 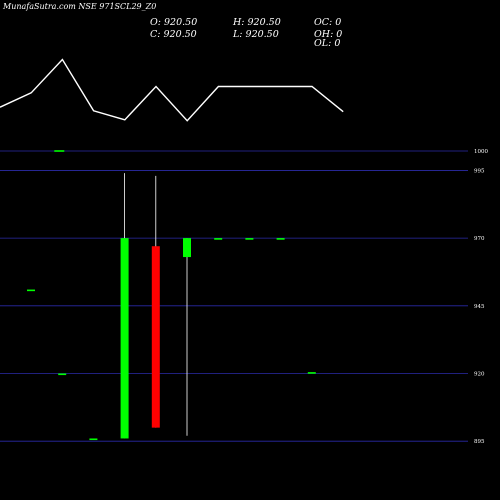 I want to click on y-tick-label: 895, so click(x=479, y=442).